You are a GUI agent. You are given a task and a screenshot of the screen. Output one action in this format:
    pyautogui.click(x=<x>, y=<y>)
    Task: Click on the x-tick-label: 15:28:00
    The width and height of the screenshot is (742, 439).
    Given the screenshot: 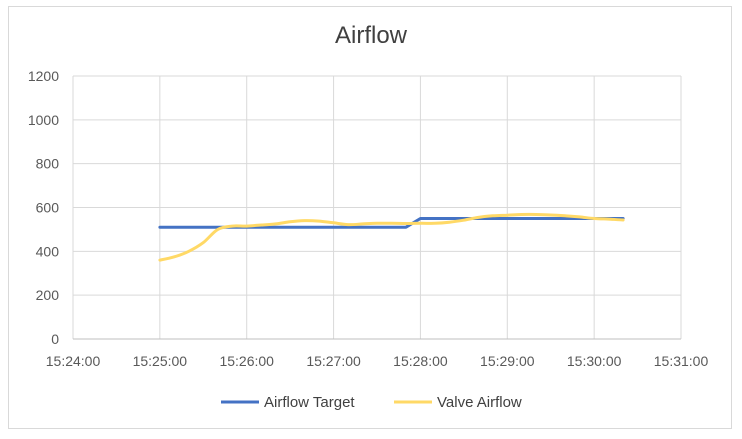 What is the action you would take?
    pyautogui.click(x=420, y=361)
    